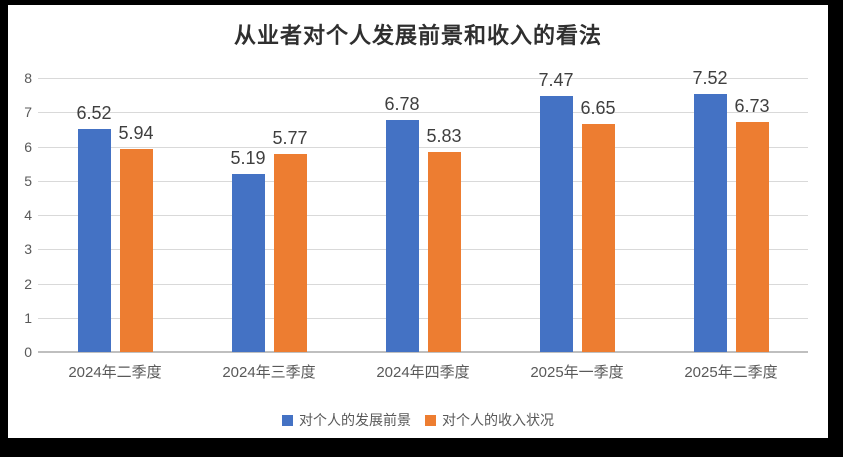  I want to click on bar-group: 6.52 5.94, so click(115, 215).